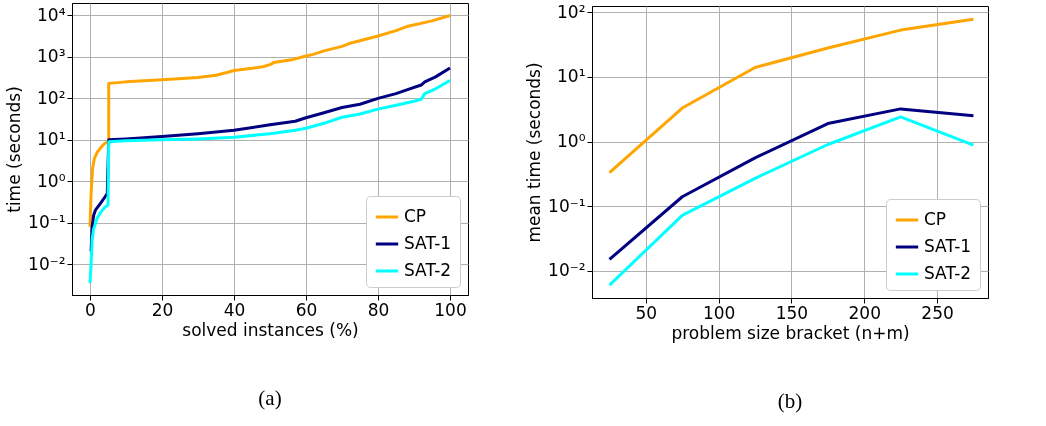  I want to click on x-tick-label: 50, so click(646, 312).